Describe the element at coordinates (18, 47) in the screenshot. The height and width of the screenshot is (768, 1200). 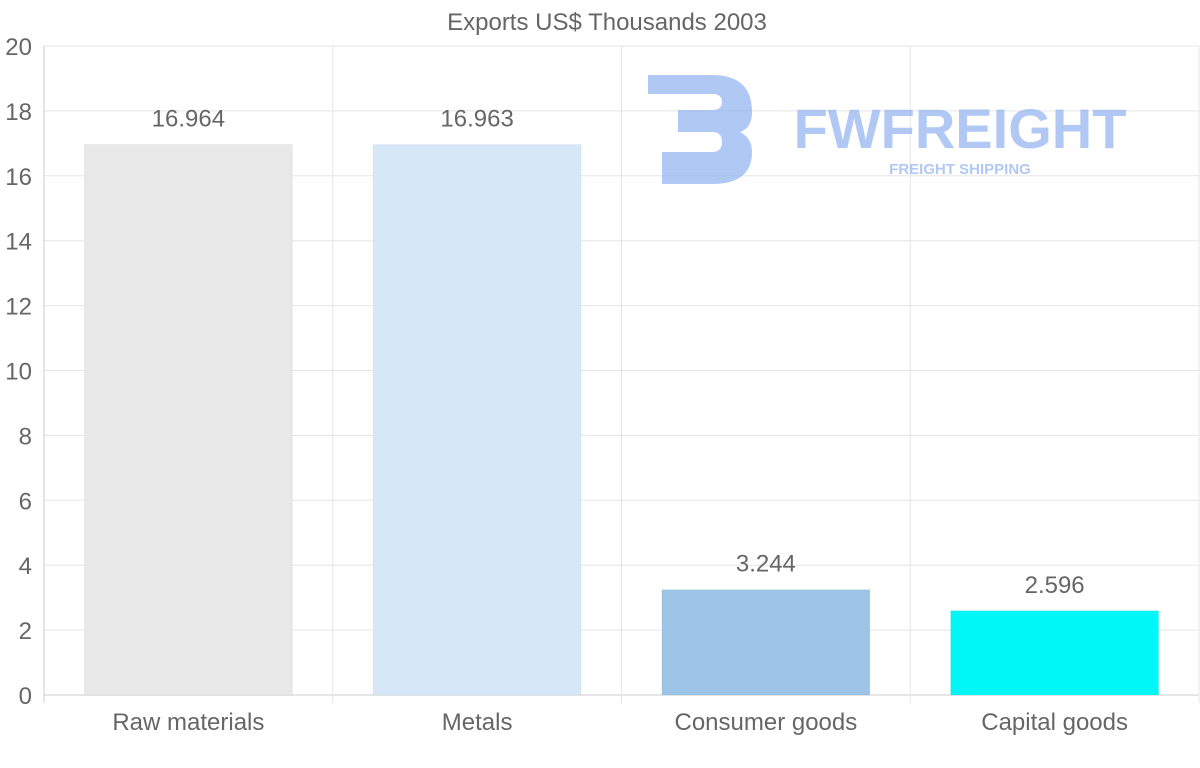
I see `y-tick-label: 20` at that location.